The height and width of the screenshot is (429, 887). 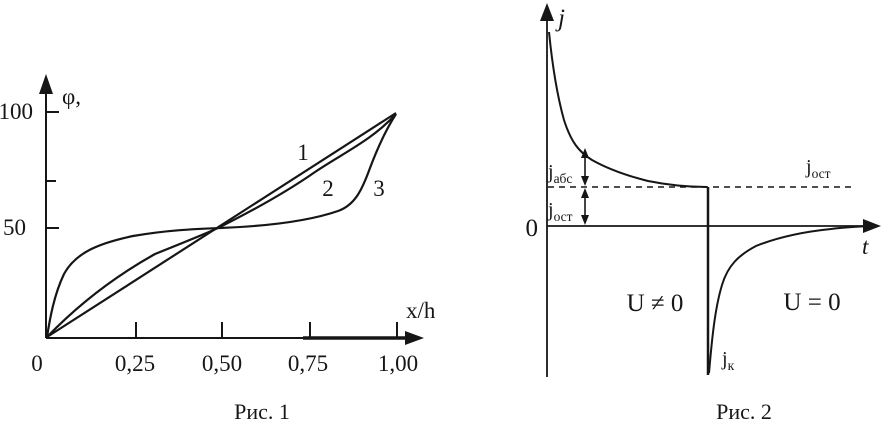 What do you see at coordinates (222, 363) in the screenshot?
I see `fig1-xtick-label-050: 0,50` at bounding box center [222, 363].